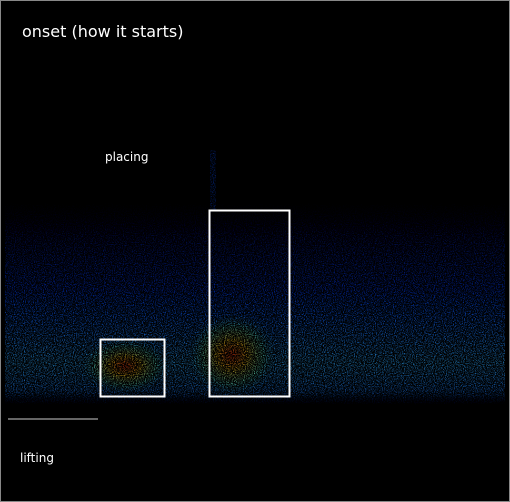 The height and width of the screenshot is (502, 510). What do you see at coordinates (126, 157) in the screenshot?
I see `label: placing` at bounding box center [126, 157].